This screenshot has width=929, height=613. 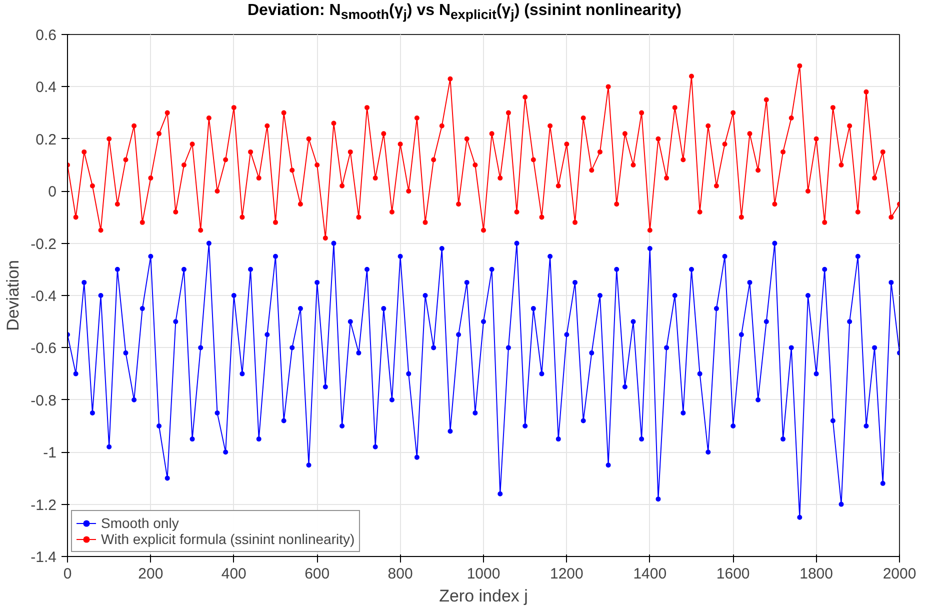 What do you see at coordinates (67, 574) in the screenshot?
I see `x-tick-label: 0` at bounding box center [67, 574].